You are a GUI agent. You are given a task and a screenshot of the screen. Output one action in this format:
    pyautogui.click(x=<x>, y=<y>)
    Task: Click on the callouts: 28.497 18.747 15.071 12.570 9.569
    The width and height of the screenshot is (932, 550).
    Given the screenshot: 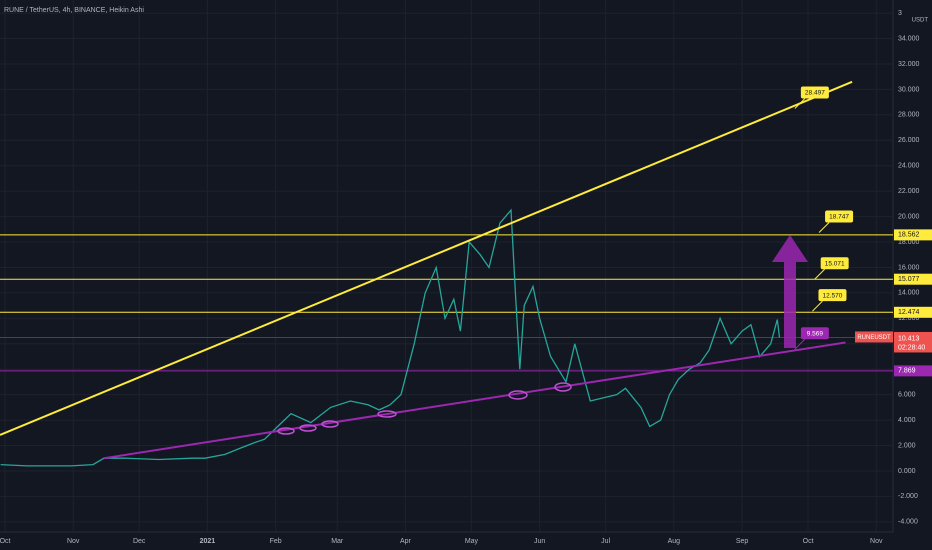 What is the action you would take?
    pyautogui.click(x=824, y=218)
    